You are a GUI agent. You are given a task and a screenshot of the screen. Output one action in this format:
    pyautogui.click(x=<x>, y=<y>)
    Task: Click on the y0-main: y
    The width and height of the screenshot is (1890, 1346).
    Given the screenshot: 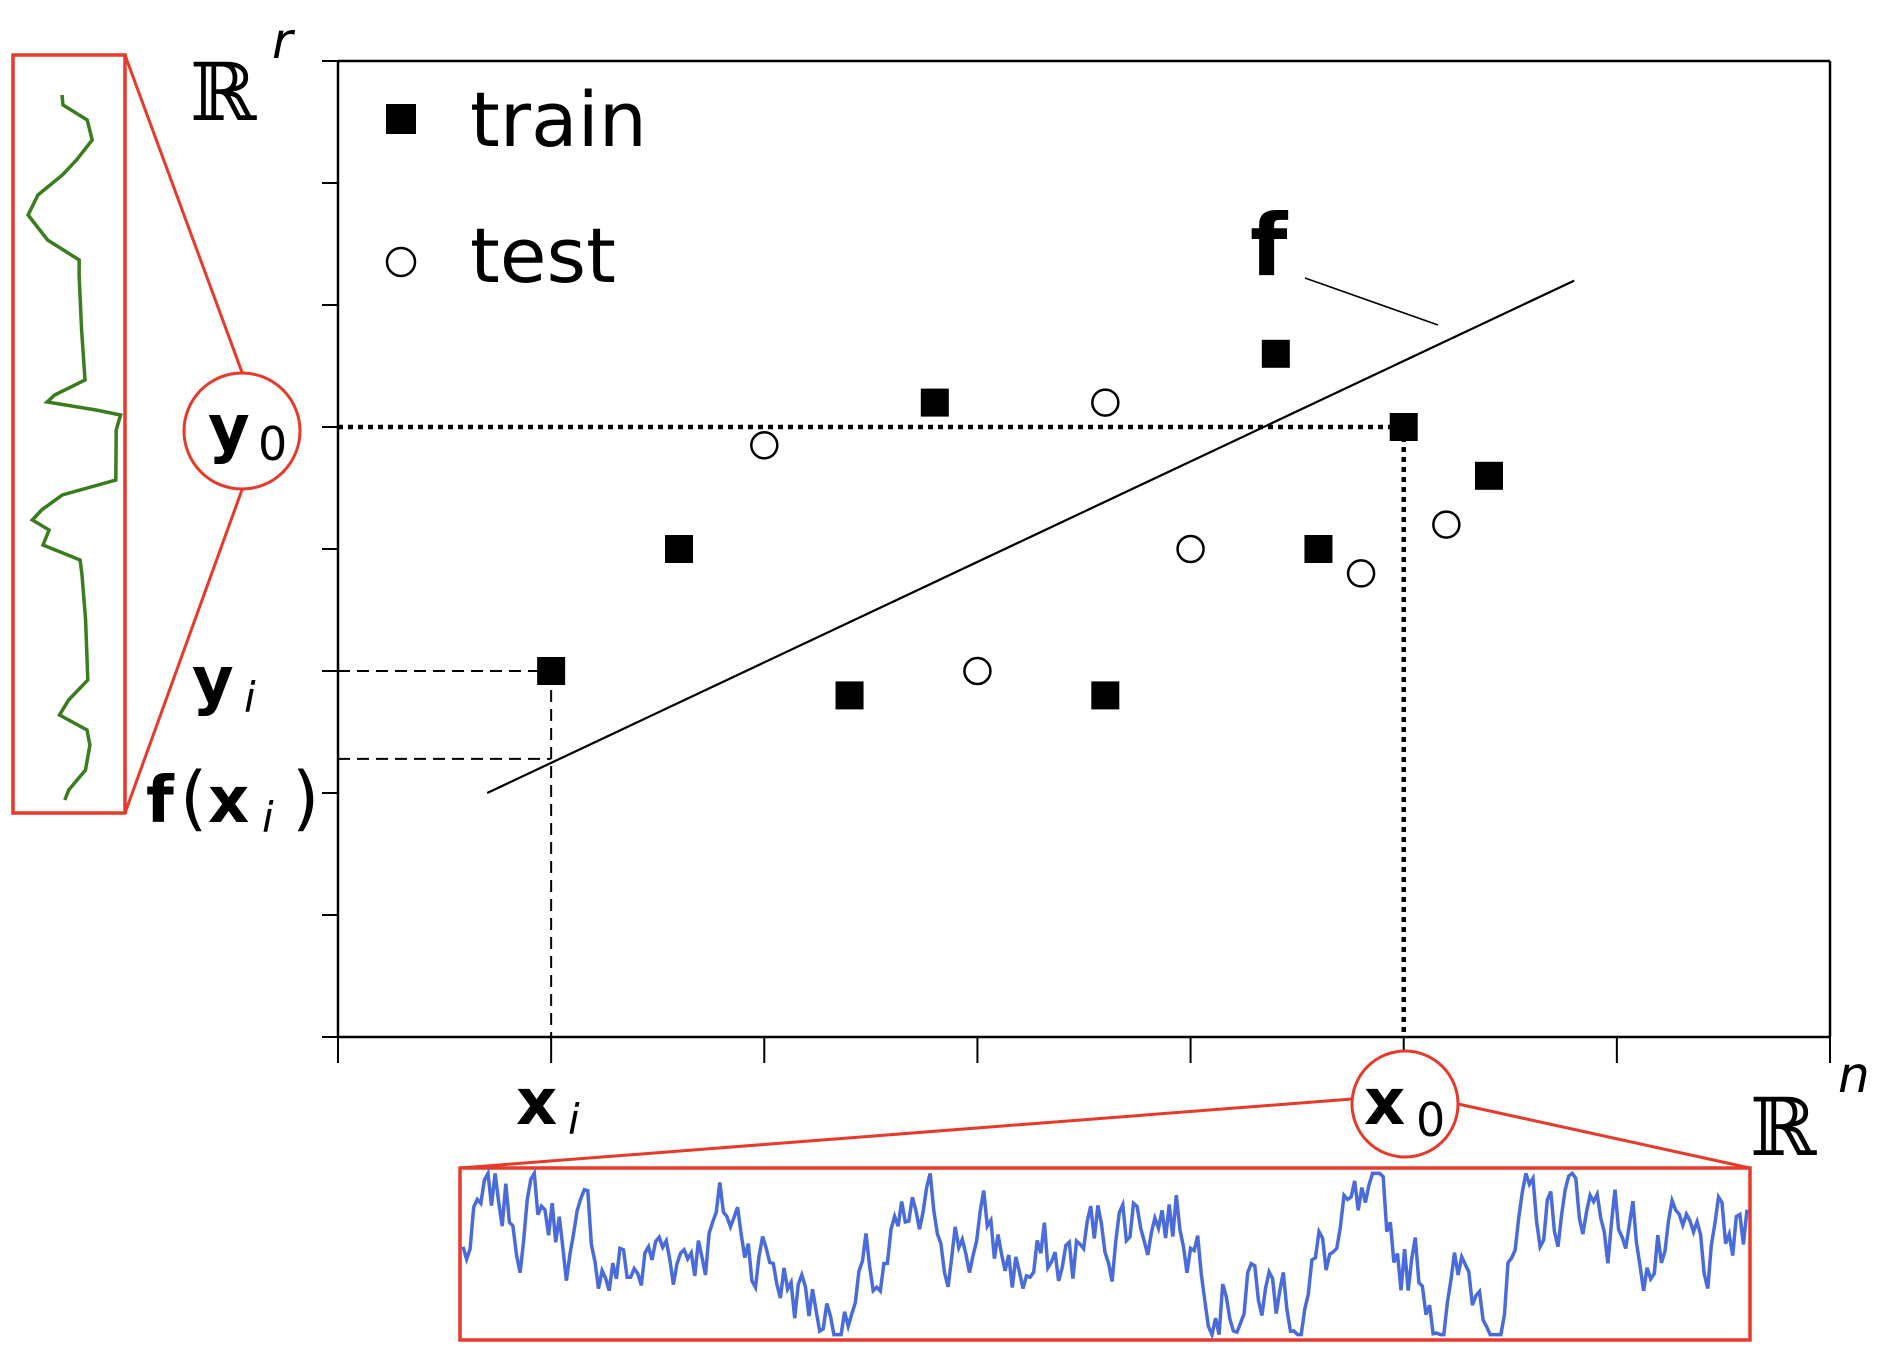 What is the action you would take?
    pyautogui.click(x=229, y=429)
    